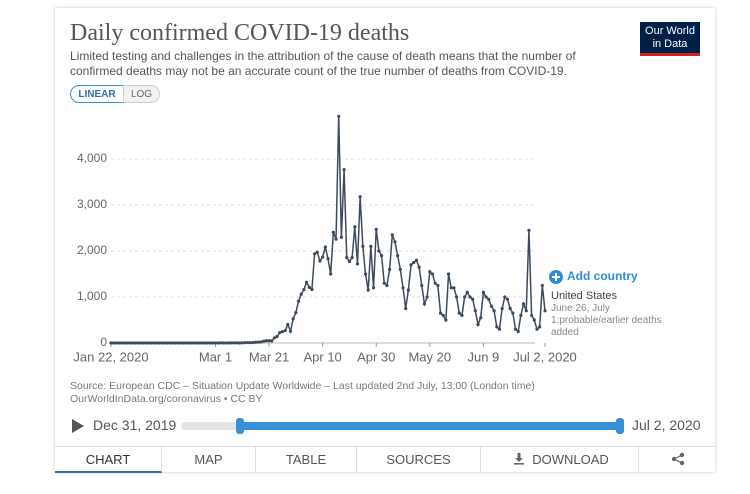  I want to click on download-icon, so click(519, 459).